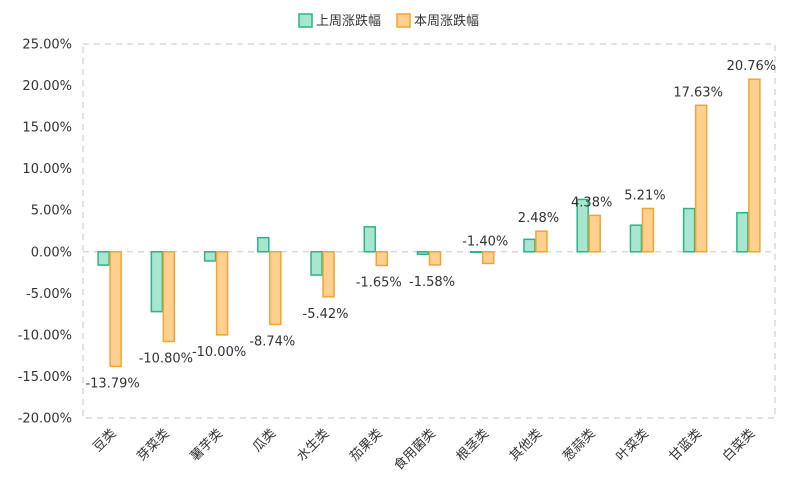 The image size is (803, 495). Describe the element at coordinates (49, 294) in the screenshot. I see `y-tick-label: -5.00%` at that location.